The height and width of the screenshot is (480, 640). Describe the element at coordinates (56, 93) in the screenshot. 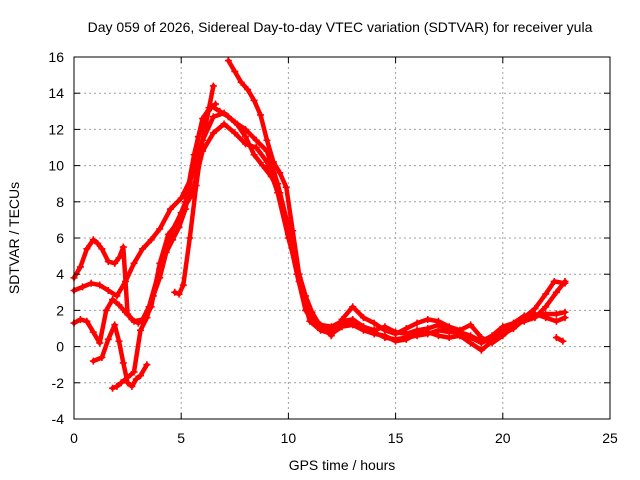

I see `y-tick-label: 14` at that location.